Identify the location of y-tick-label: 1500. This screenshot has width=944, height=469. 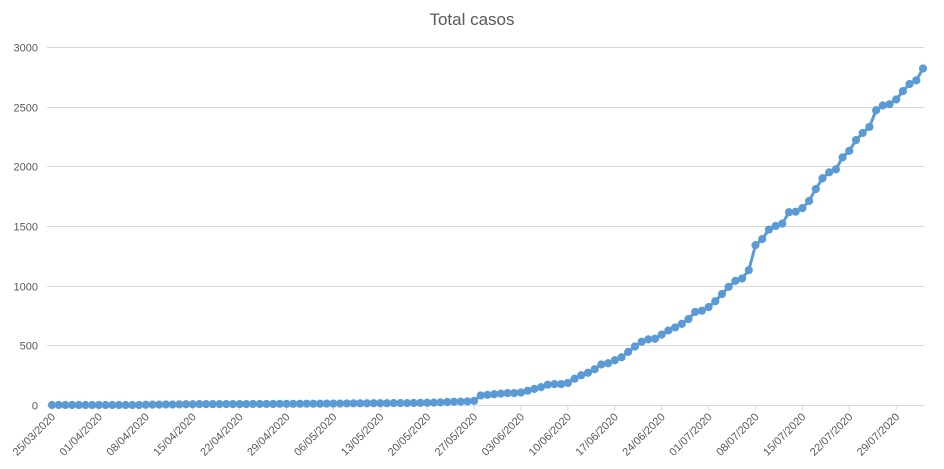
(26, 228).